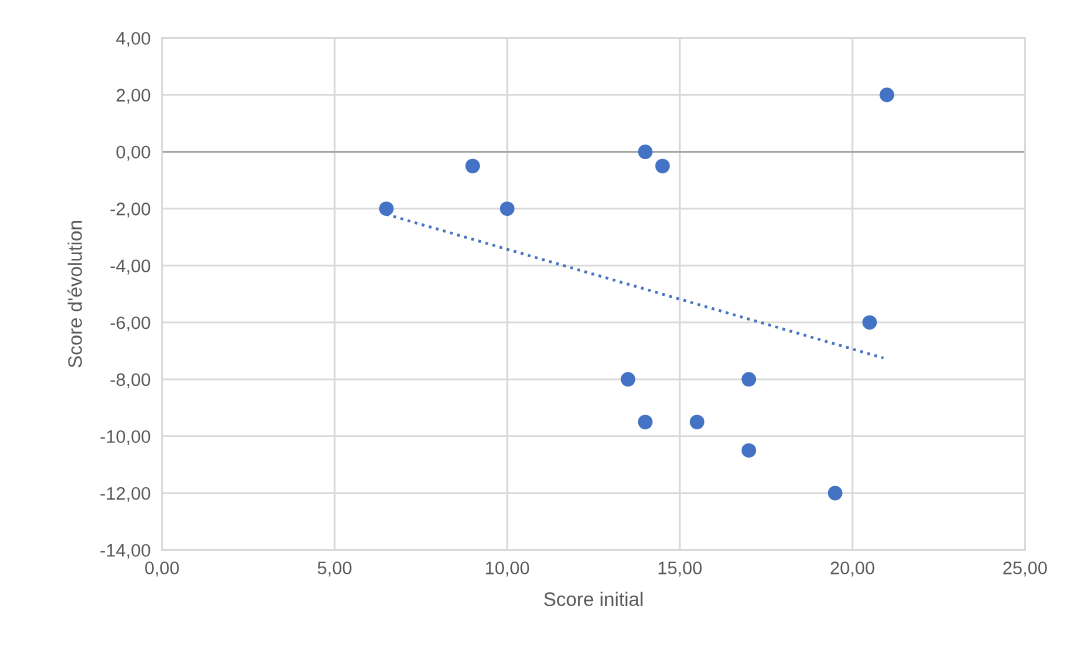  I want to click on y-tick-label: -12,00, so click(125, 494).